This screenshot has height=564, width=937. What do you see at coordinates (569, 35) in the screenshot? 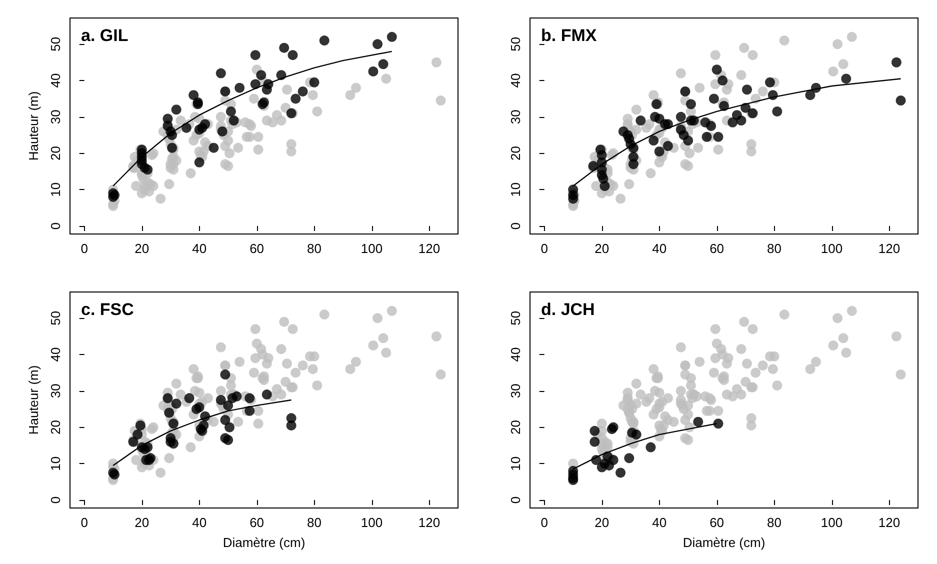
I see `text: b. FMX` at bounding box center [569, 35].